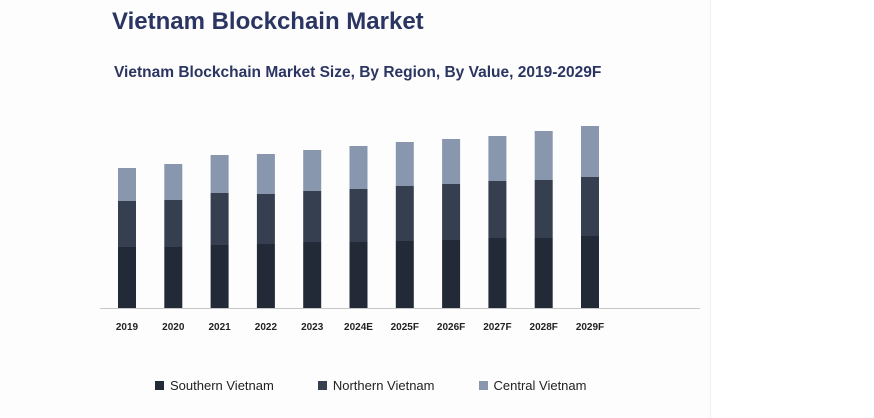 The width and height of the screenshot is (874, 418). Describe the element at coordinates (127, 327) in the screenshot. I see `x-tick-label: 2019` at that location.